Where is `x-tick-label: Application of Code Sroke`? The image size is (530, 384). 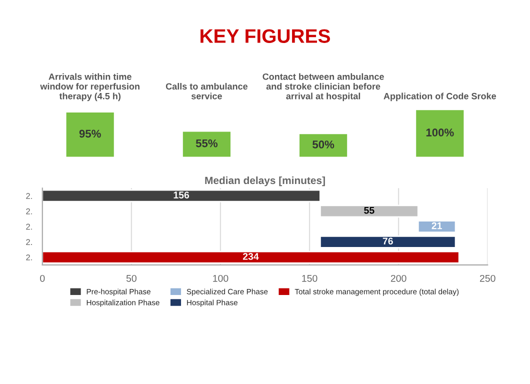 x-tick-label: Application of Code Sroke is located at coordinates (440, 97).